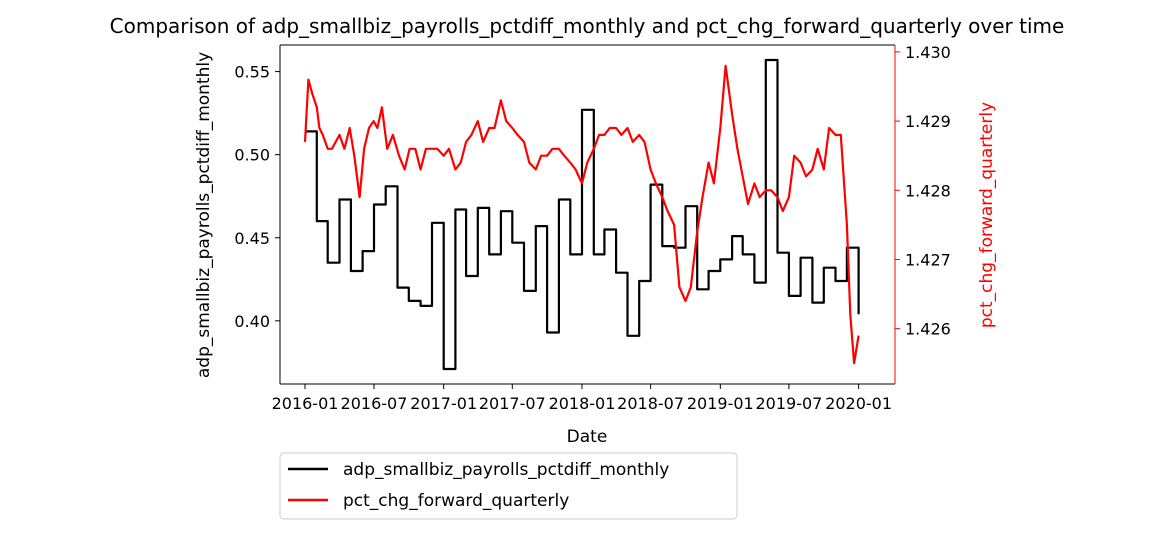  Describe the element at coordinates (928, 190) in the screenshot. I see `y-right-tick-label: 1.428` at that location.